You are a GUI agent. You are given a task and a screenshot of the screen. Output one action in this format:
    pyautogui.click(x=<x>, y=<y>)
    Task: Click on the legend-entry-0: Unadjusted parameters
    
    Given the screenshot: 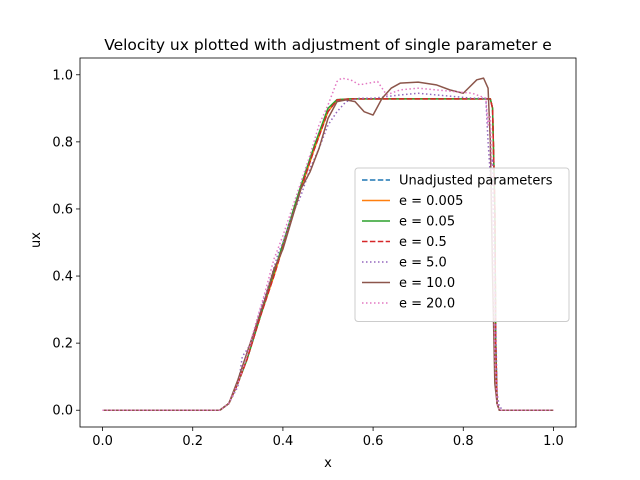 What is the action you would take?
    pyautogui.click(x=476, y=181)
    